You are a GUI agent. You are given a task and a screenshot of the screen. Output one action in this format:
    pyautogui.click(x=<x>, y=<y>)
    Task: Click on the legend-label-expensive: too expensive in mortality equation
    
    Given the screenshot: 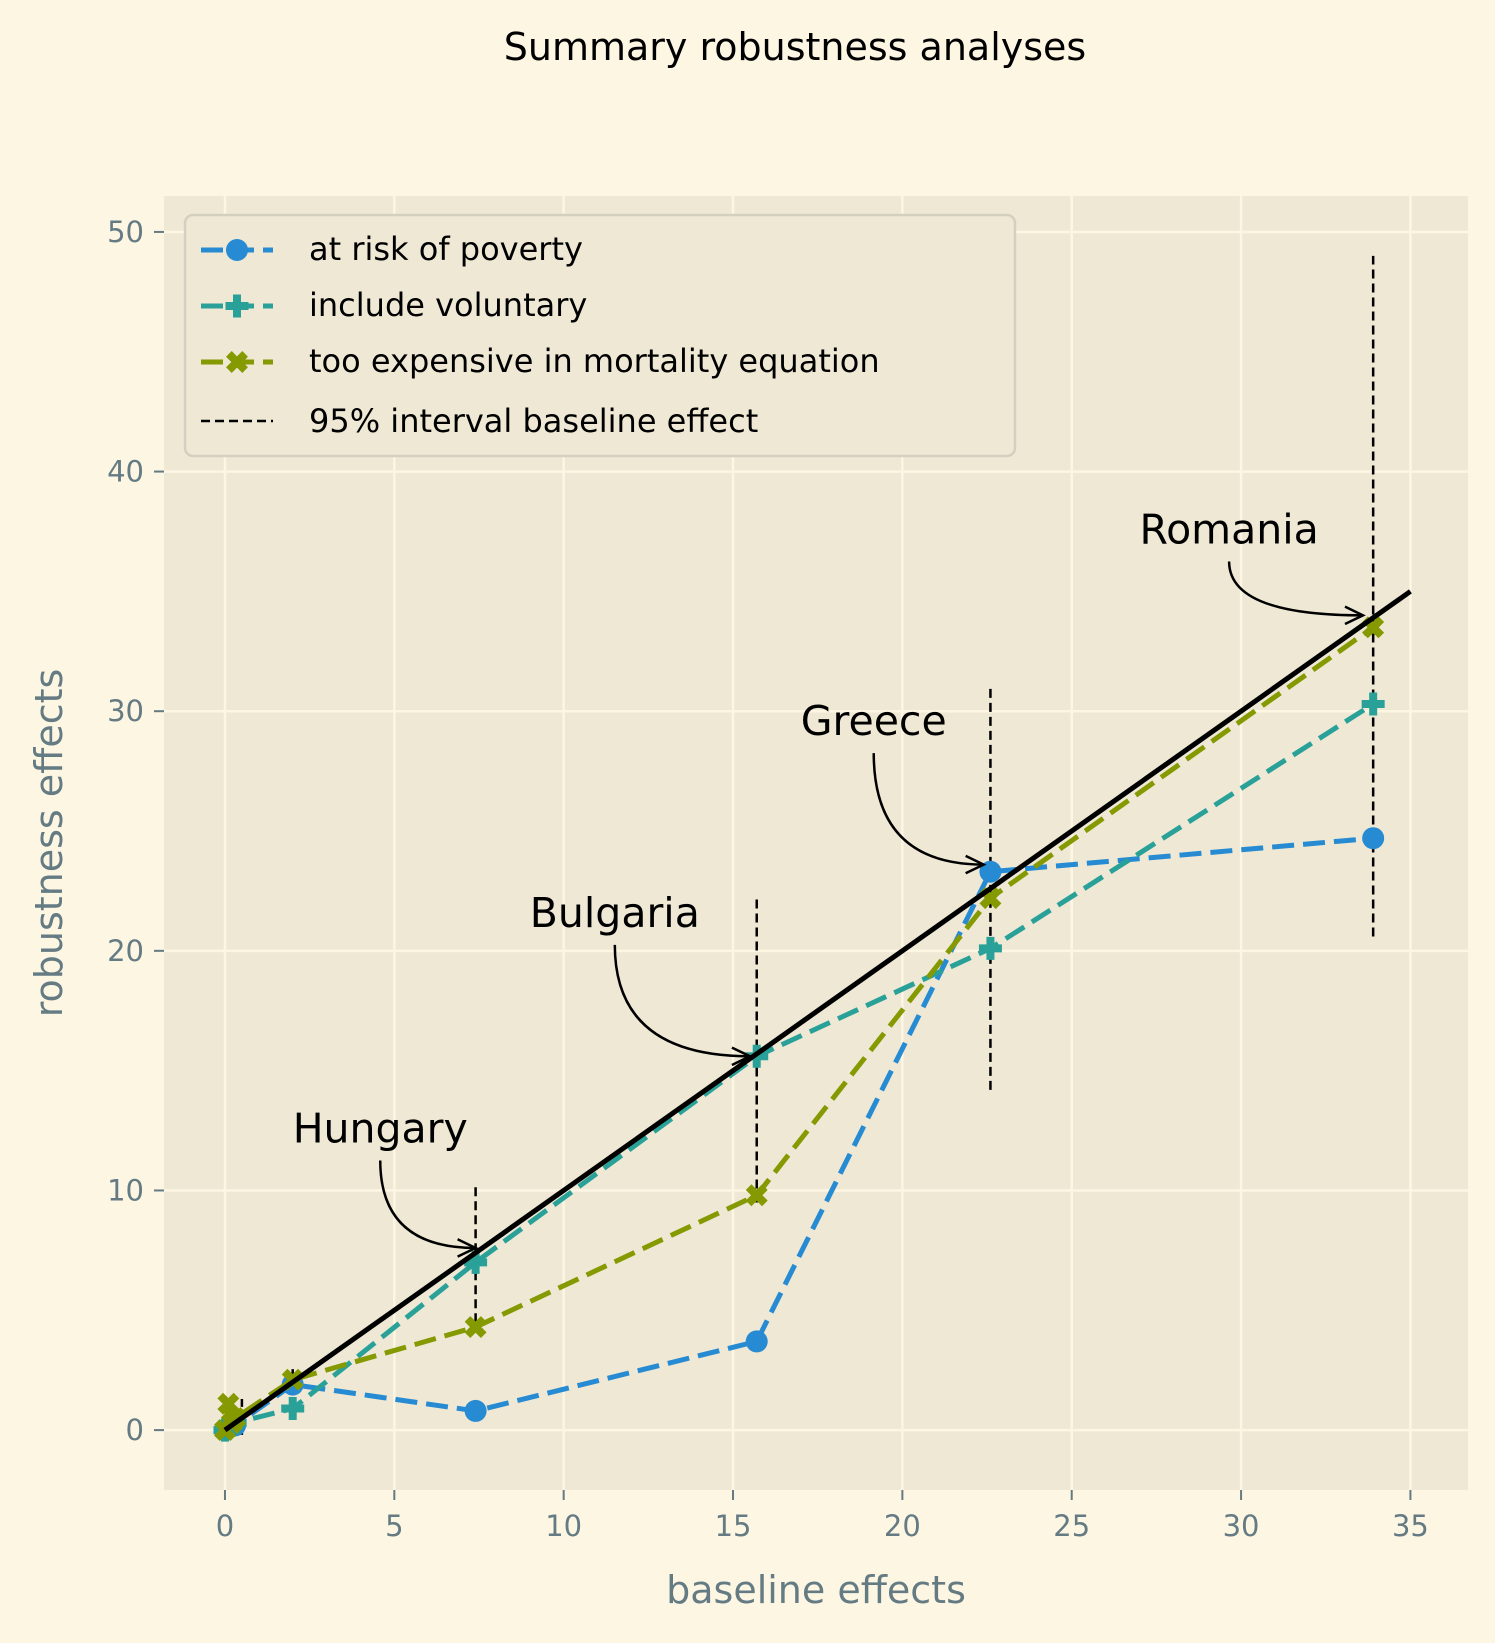 What is the action you would take?
    pyautogui.click(x=594, y=361)
    